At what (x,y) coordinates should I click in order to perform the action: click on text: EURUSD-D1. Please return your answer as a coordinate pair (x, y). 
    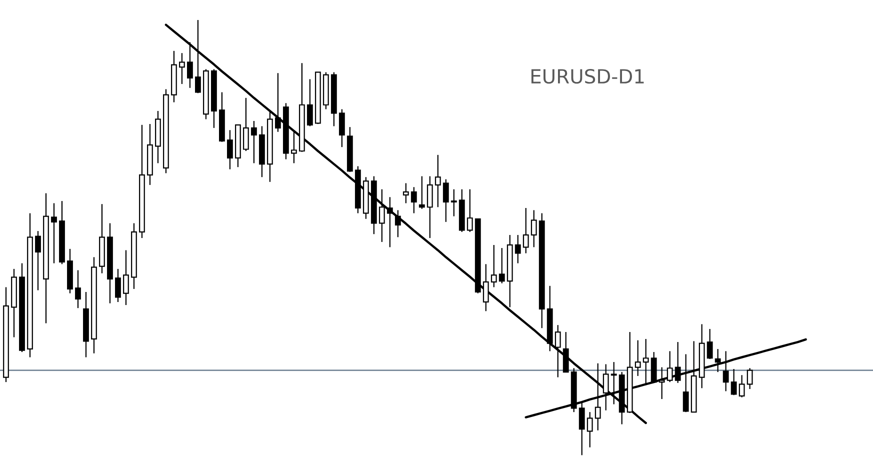
    Looking at the image, I should click on (587, 76).